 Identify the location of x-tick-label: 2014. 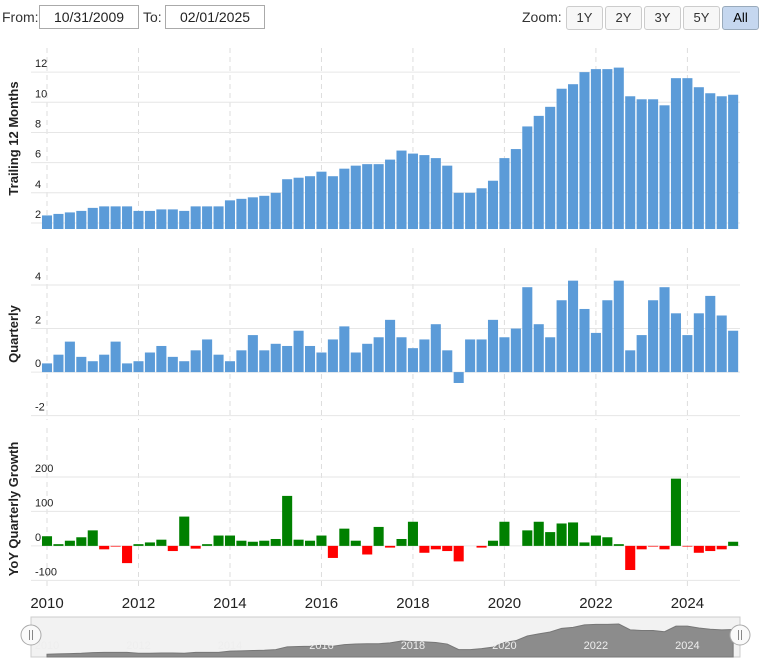
(229, 603).